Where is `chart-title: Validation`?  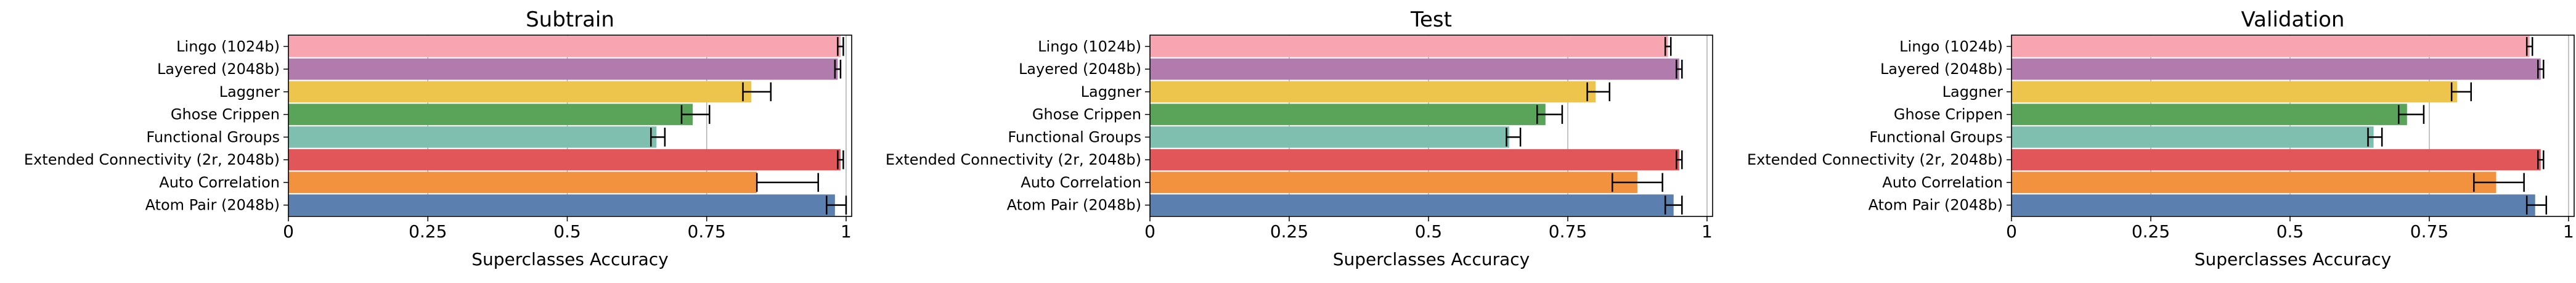
chart-title: Validation is located at coordinates (2293, 19).